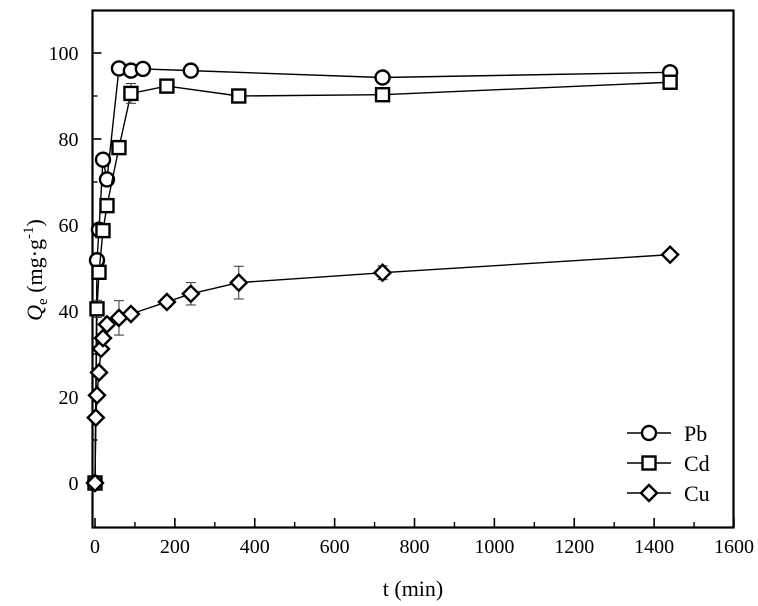 The height and width of the screenshot is (606, 758). Describe the element at coordinates (494, 547) in the screenshot. I see `x-tick-label: 1000` at that location.